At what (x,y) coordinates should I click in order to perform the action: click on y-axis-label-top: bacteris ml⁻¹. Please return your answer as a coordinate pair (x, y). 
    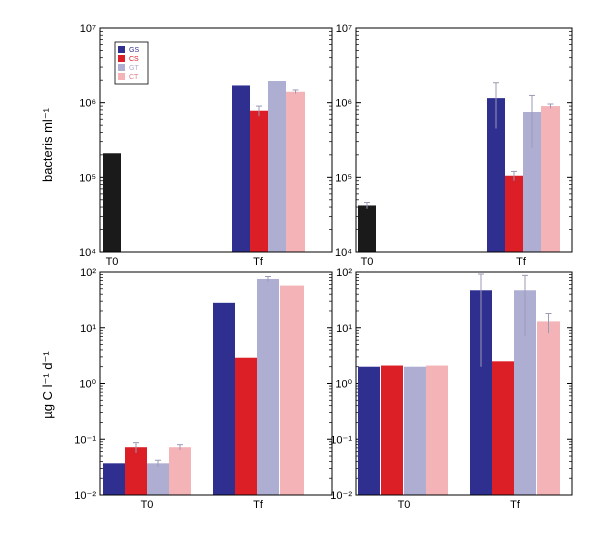
    Looking at the image, I should click on (47, 144).